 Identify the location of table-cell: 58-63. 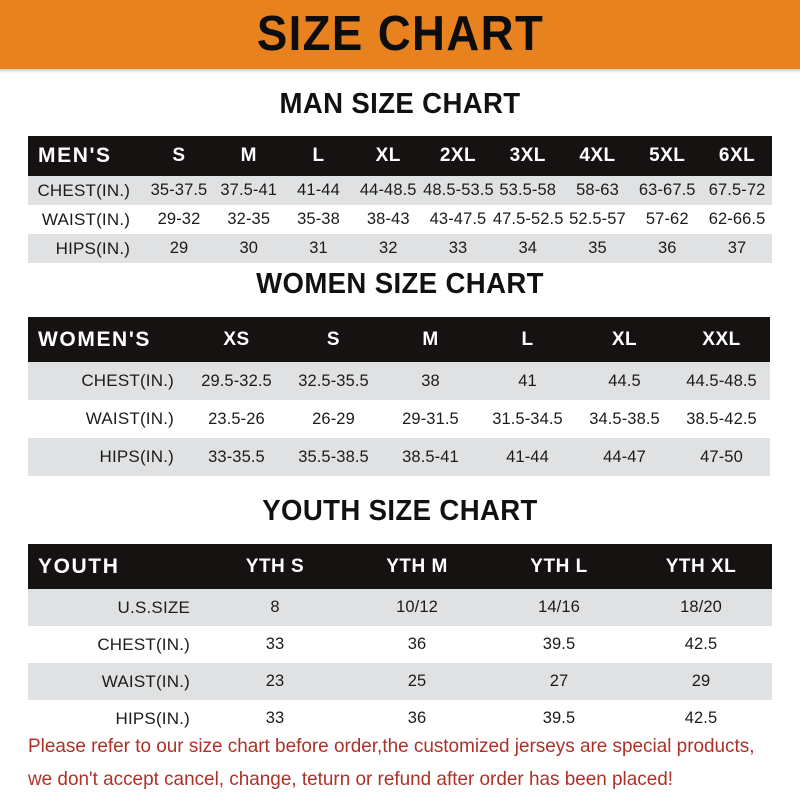
(597, 190).